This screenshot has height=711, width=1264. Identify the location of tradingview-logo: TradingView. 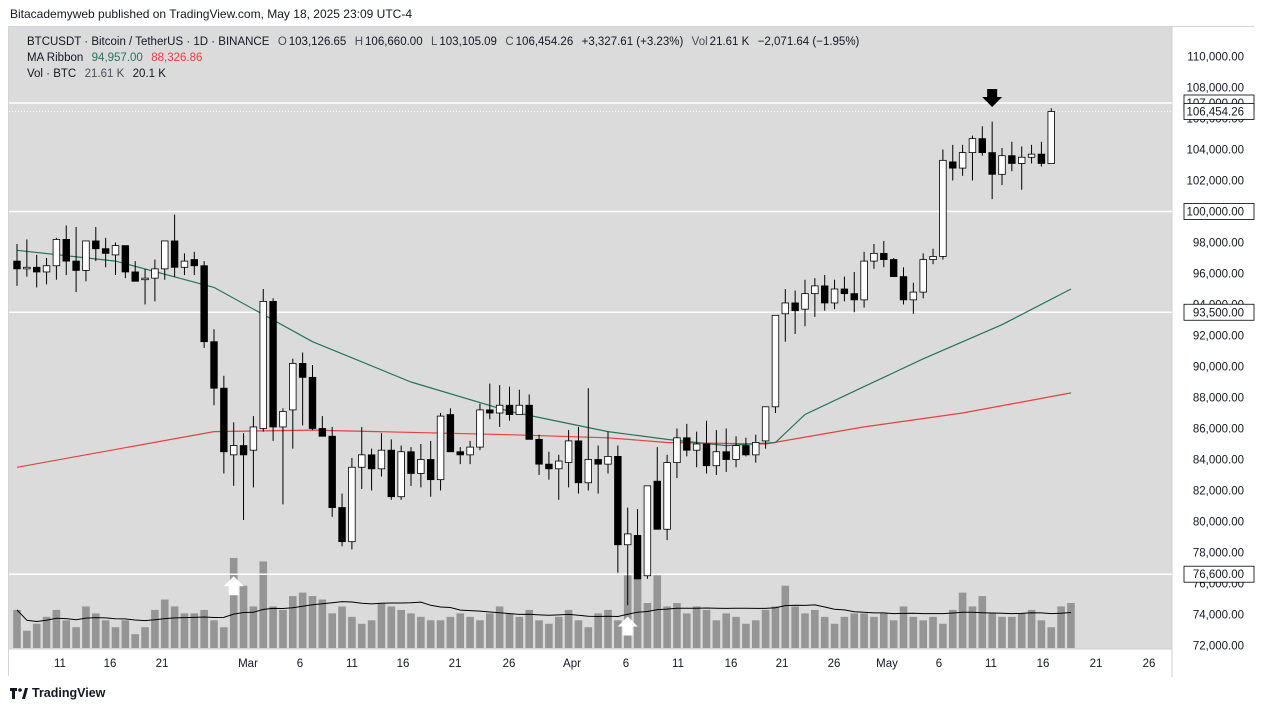
(57, 693).